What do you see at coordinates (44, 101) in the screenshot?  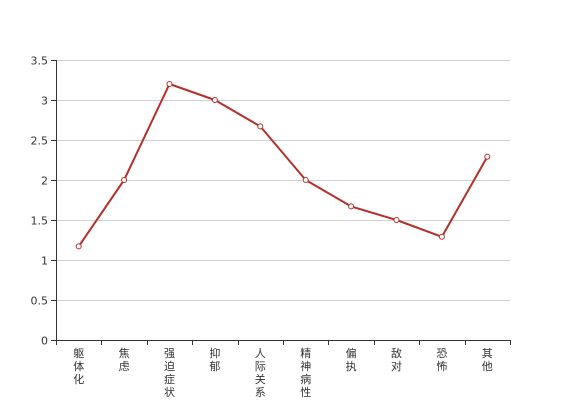 I see `y-tick-label: 3` at bounding box center [44, 101].